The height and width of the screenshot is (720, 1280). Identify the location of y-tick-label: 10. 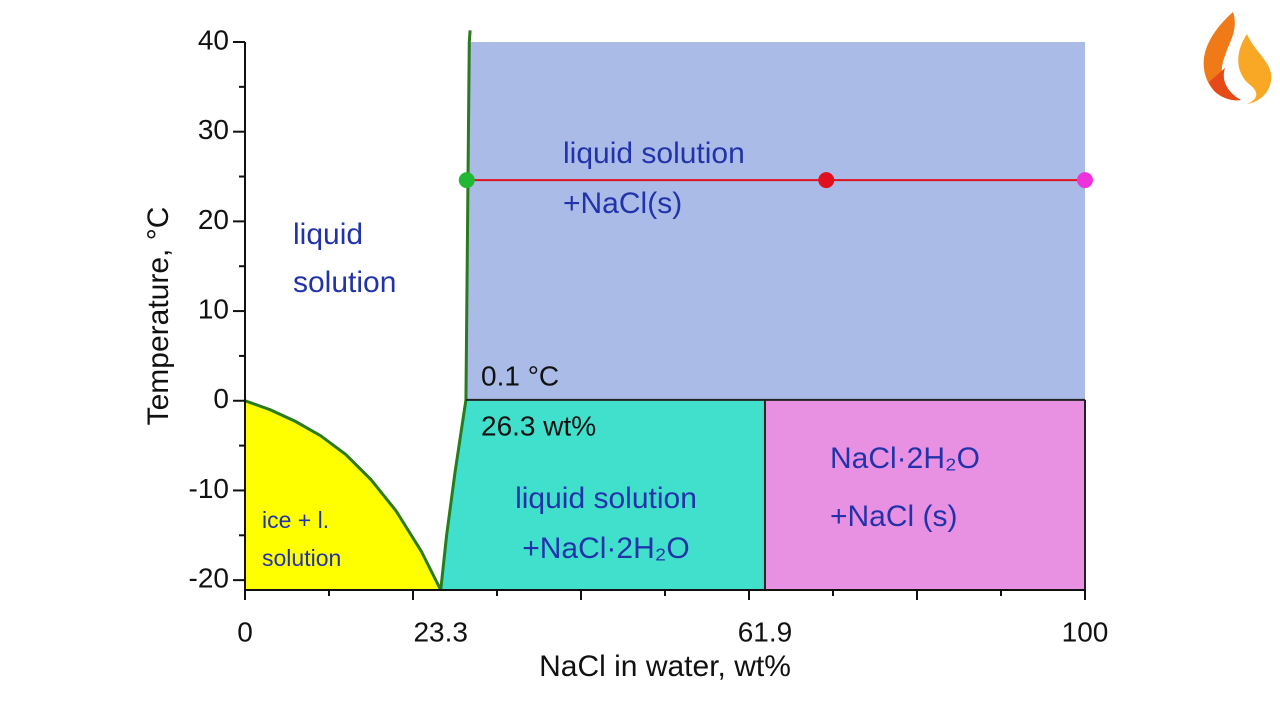
(213, 308).